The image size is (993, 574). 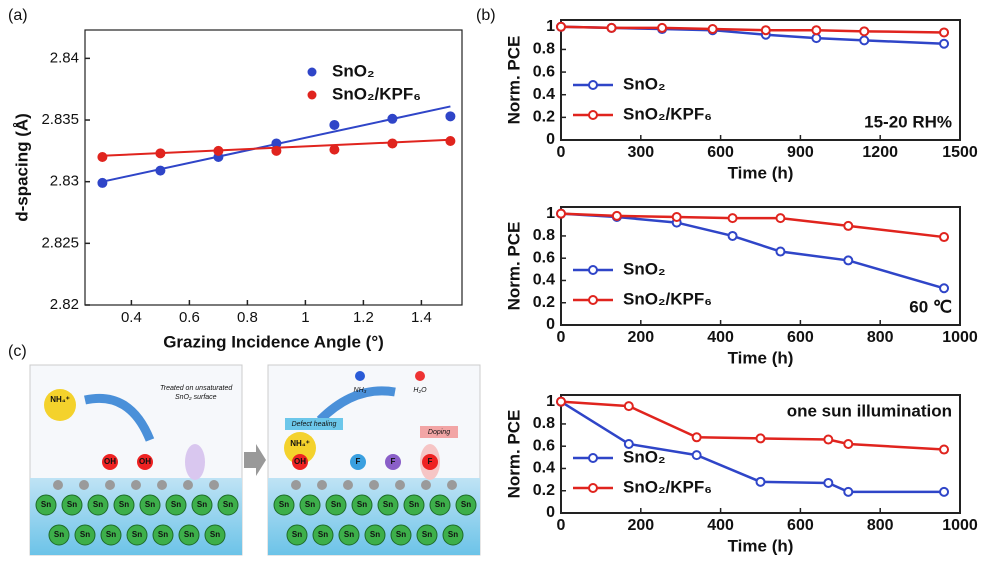 I want to click on x-tick-label: 900, so click(x=800, y=152).